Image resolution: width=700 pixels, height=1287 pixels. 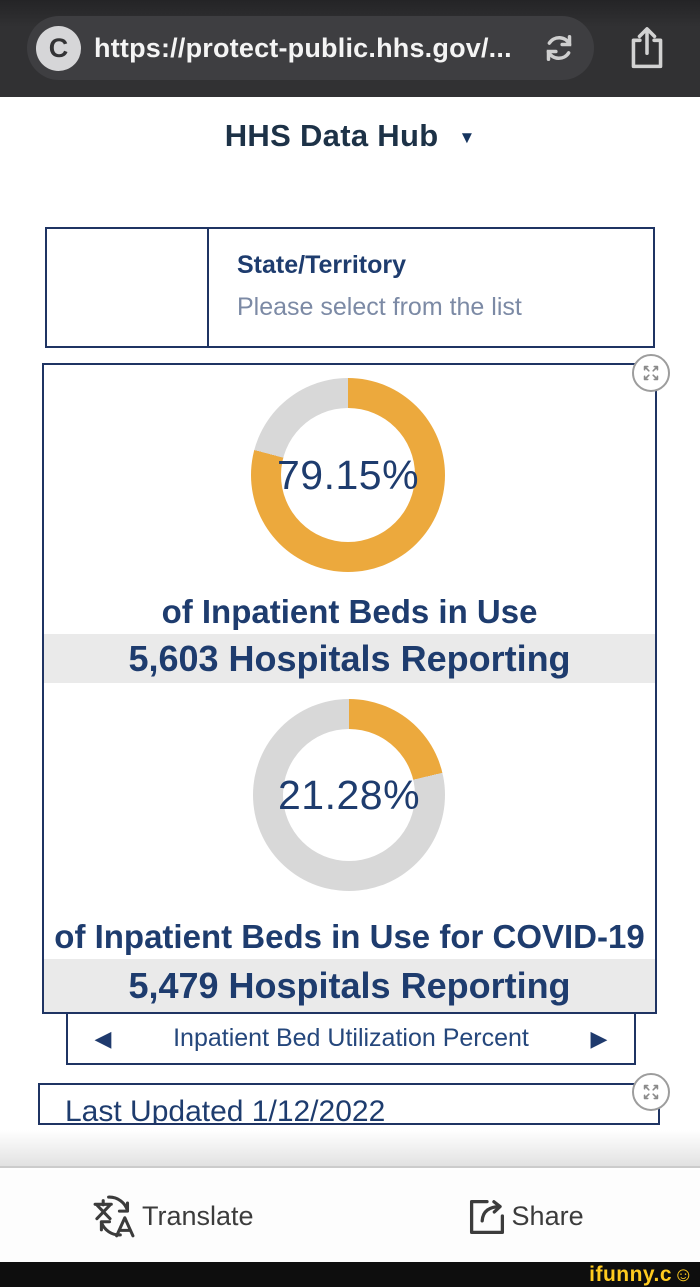 I want to click on state-territory-label: State/Territory, so click(x=322, y=265).